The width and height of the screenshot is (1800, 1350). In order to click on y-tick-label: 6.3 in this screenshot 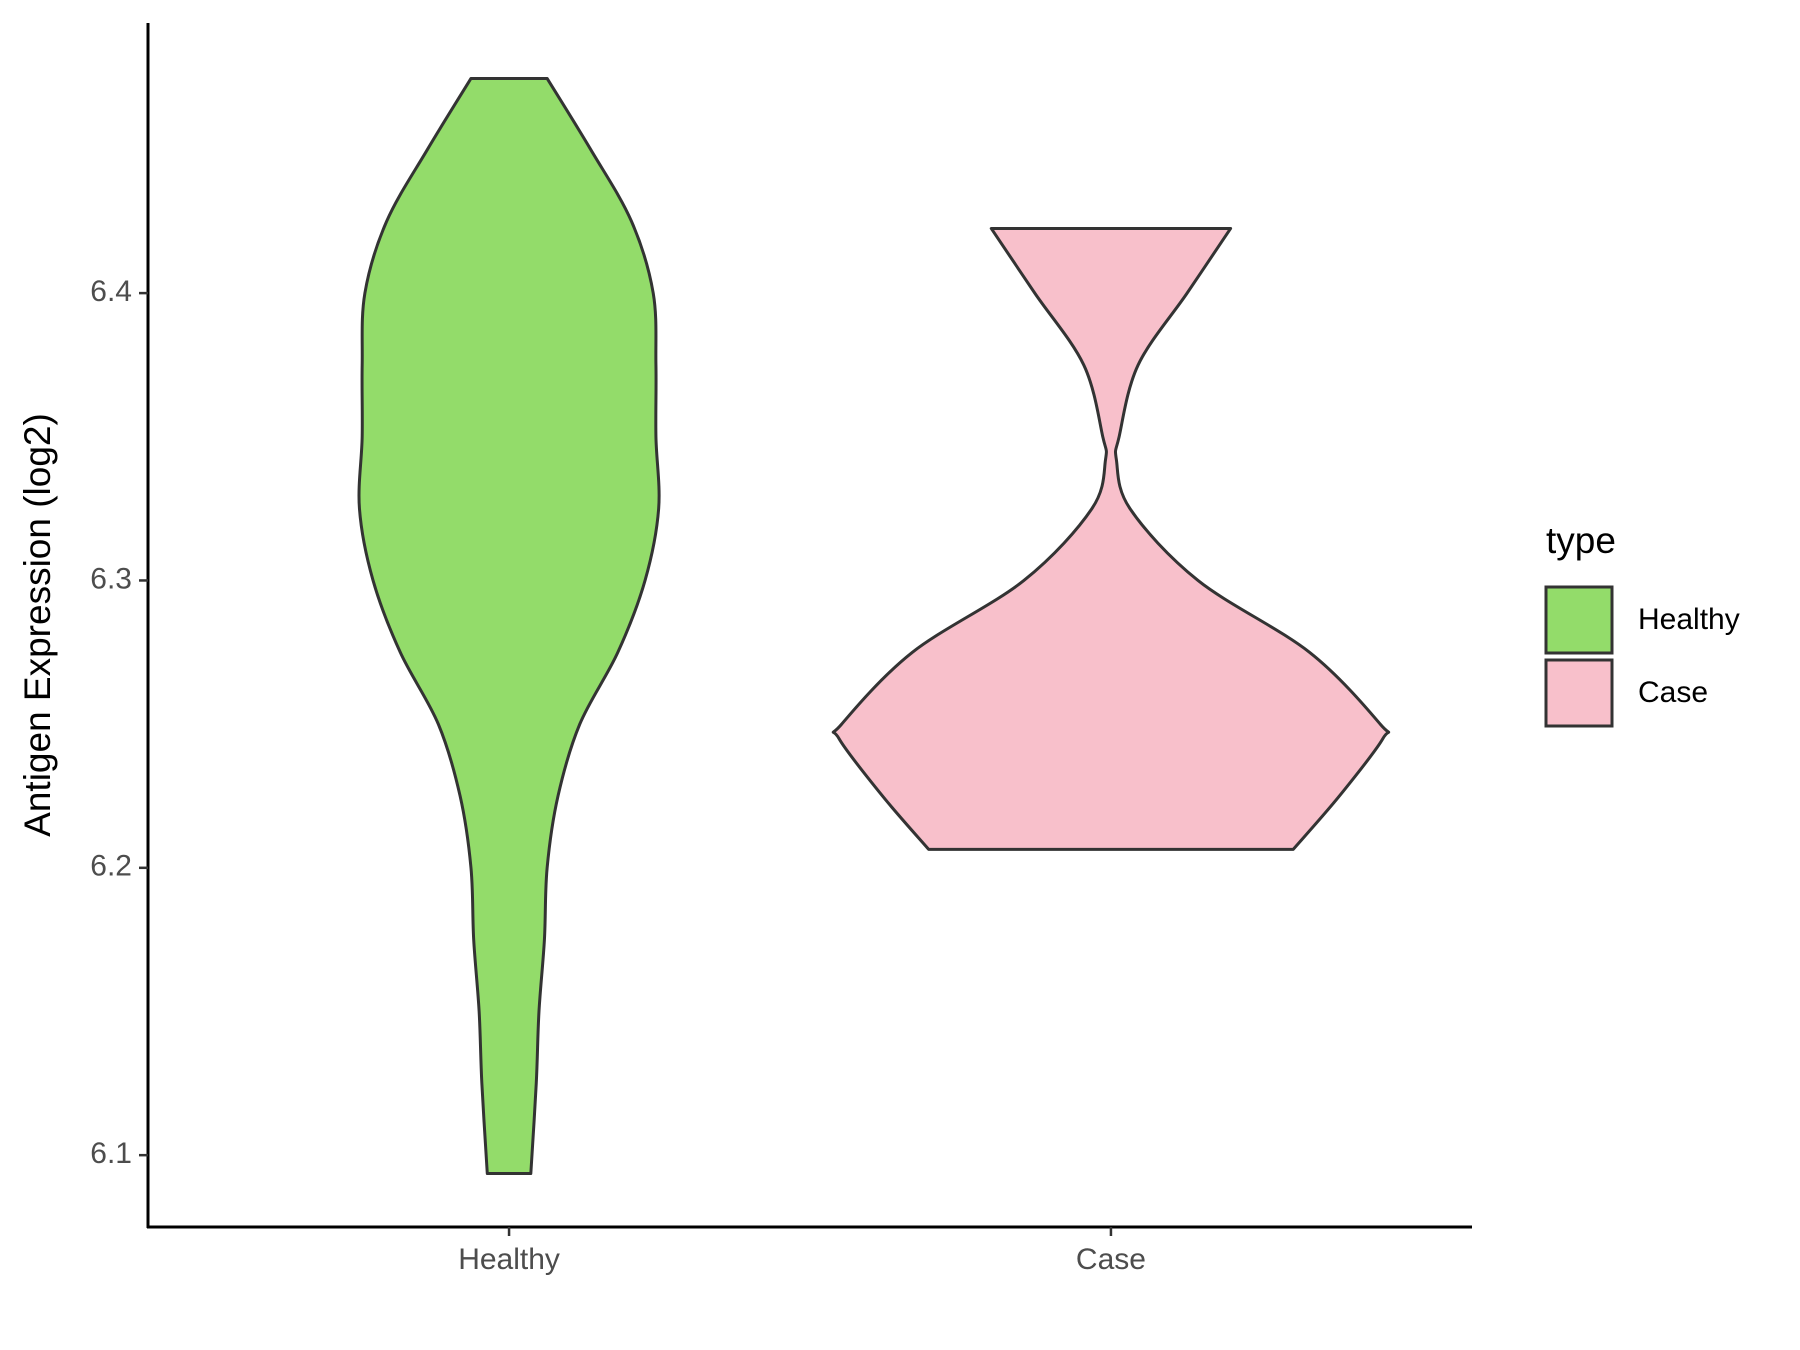, I will do `click(111, 578)`.